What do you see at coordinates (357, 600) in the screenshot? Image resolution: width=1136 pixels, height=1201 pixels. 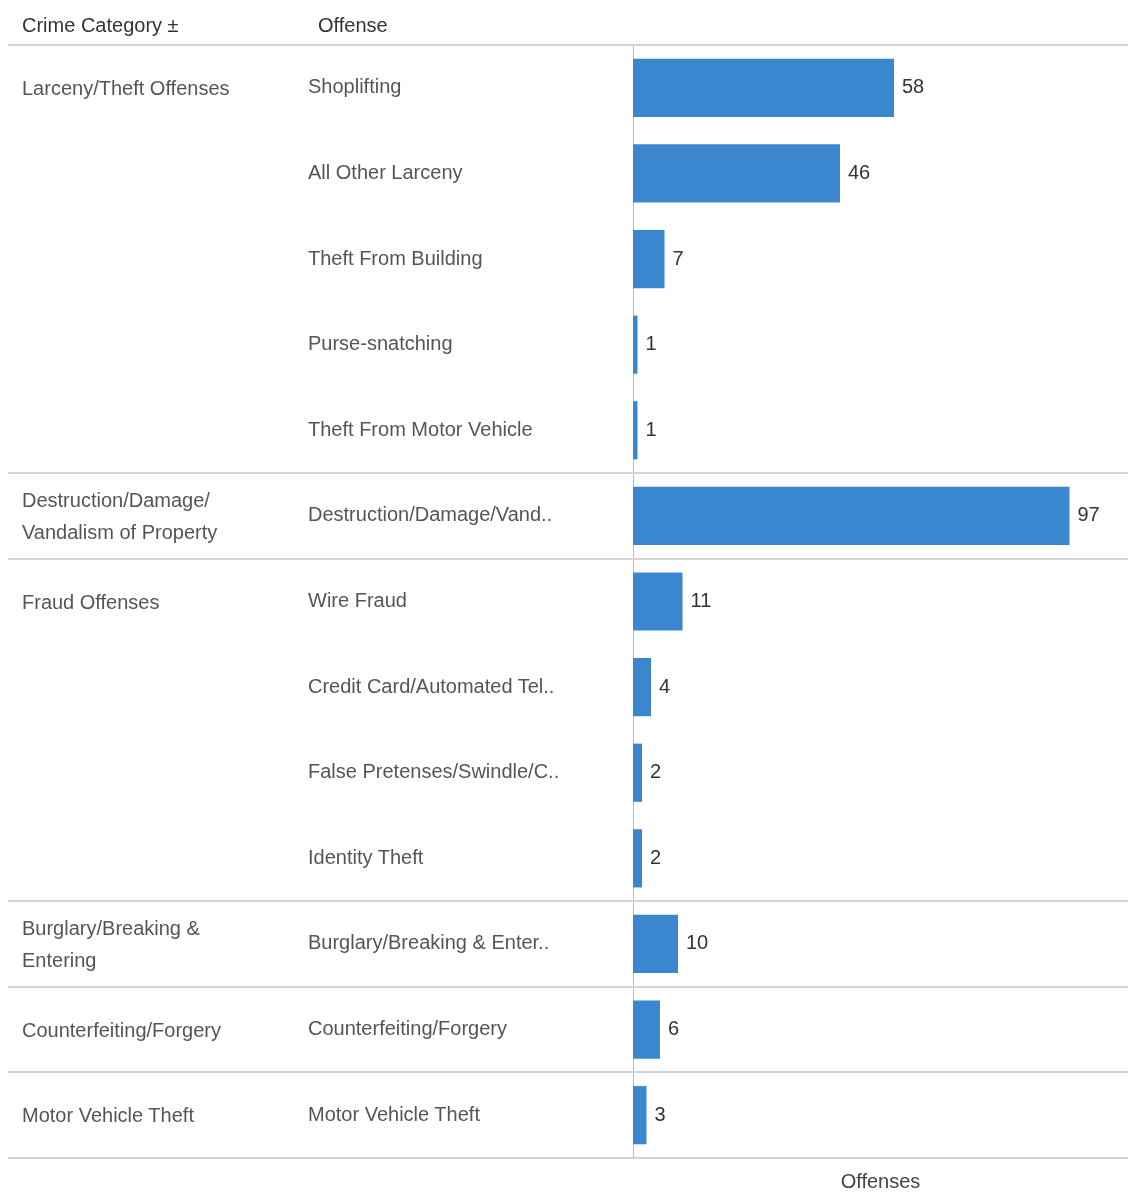 I see `y-tick-label: Wire Fraud` at bounding box center [357, 600].